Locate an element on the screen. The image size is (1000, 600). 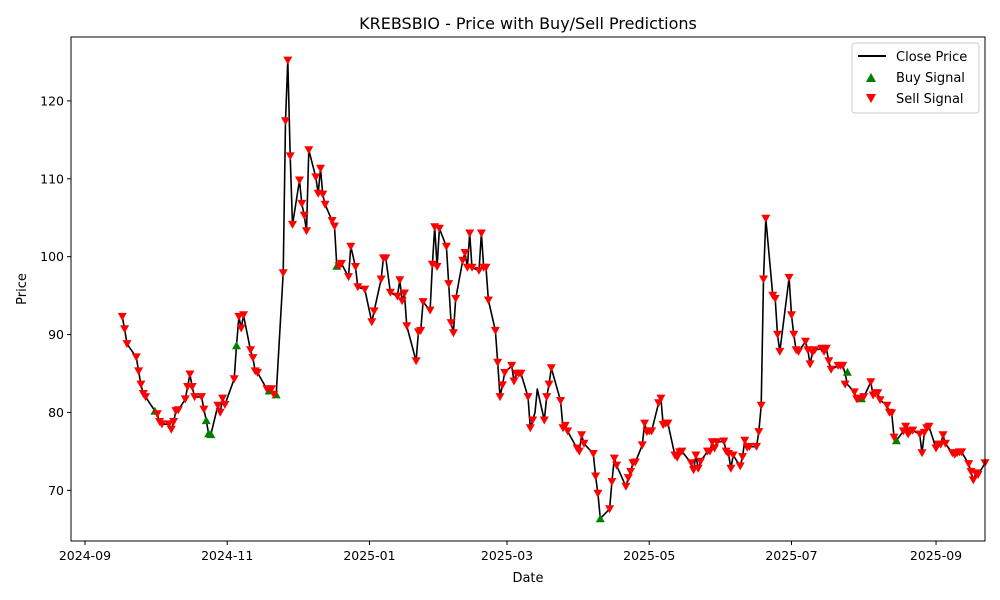
legend: Close Price Buy Signal Sell Signal is located at coordinates (915, 78).